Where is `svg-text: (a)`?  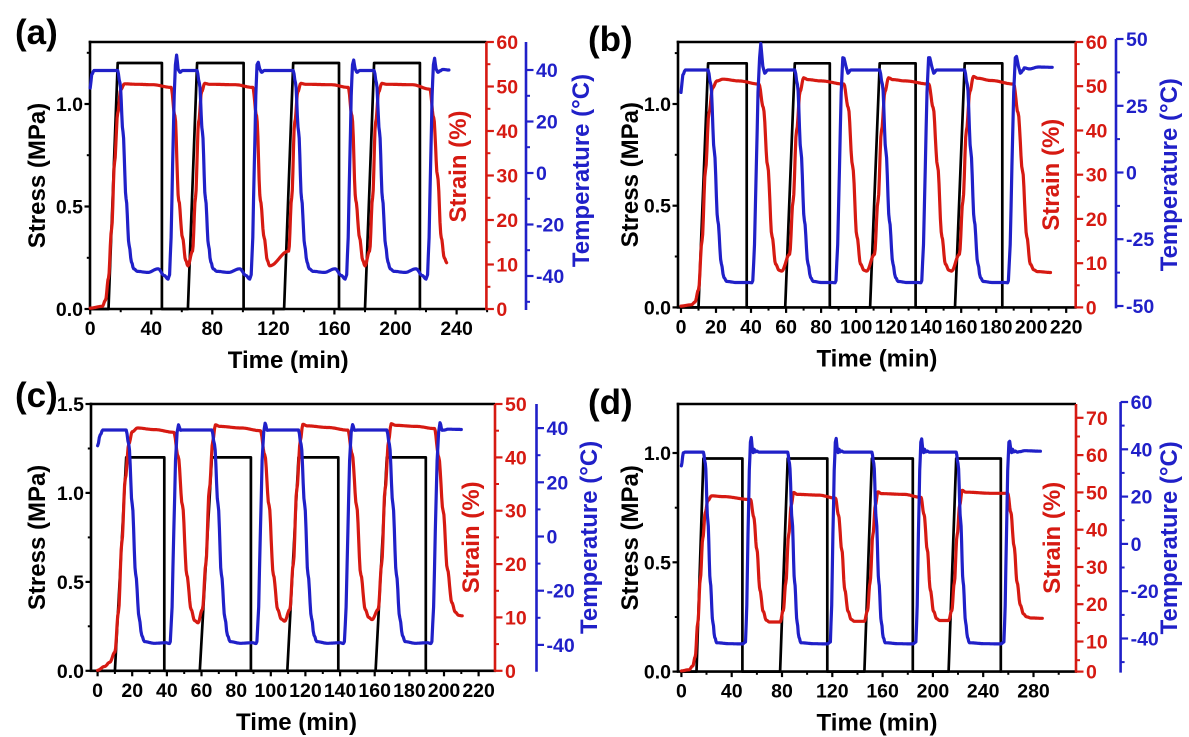 svg-text: (a) is located at coordinates (36, 32).